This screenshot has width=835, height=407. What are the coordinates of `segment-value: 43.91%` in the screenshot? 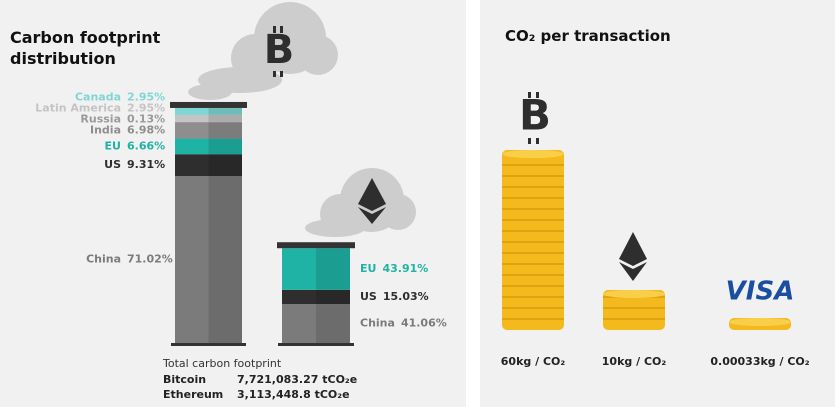 It's located at (405, 268).